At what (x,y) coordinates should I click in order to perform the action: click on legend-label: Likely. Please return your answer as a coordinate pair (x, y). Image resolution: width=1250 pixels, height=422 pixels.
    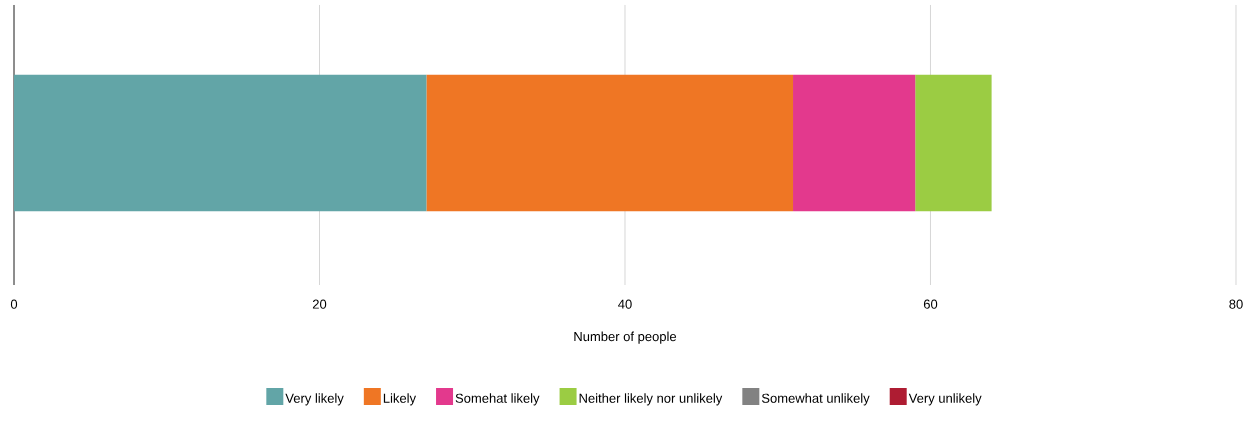
    Looking at the image, I should click on (400, 399).